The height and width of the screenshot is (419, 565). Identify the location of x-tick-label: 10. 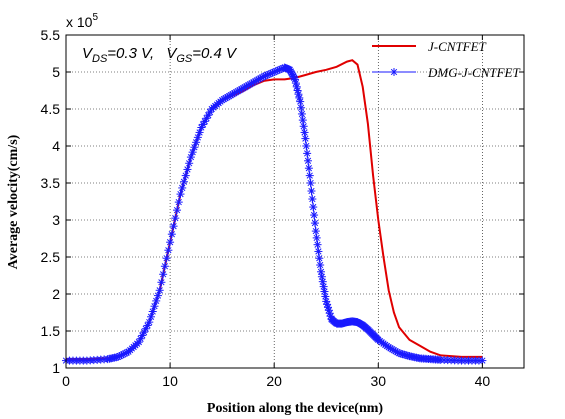
(170, 381).